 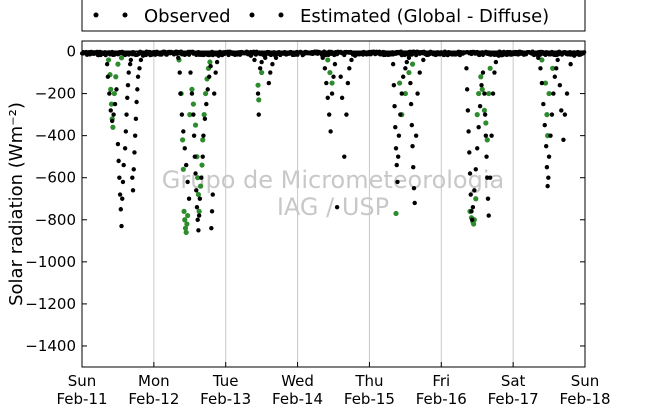 I want to click on y-tick-label: −200, so click(x=55, y=94).